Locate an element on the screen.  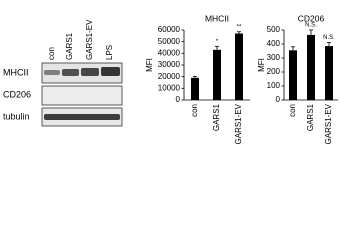
y-tick-label: 40000 is located at coordinates (169, 52).